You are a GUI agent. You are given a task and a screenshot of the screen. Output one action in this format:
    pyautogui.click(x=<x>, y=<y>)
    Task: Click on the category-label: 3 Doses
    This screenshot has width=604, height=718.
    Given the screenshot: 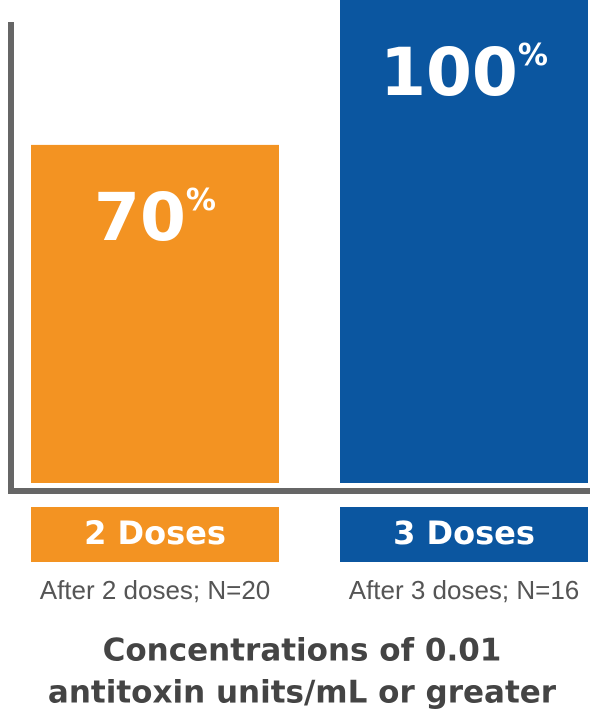 What is the action you would take?
    pyautogui.click(x=464, y=533)
    